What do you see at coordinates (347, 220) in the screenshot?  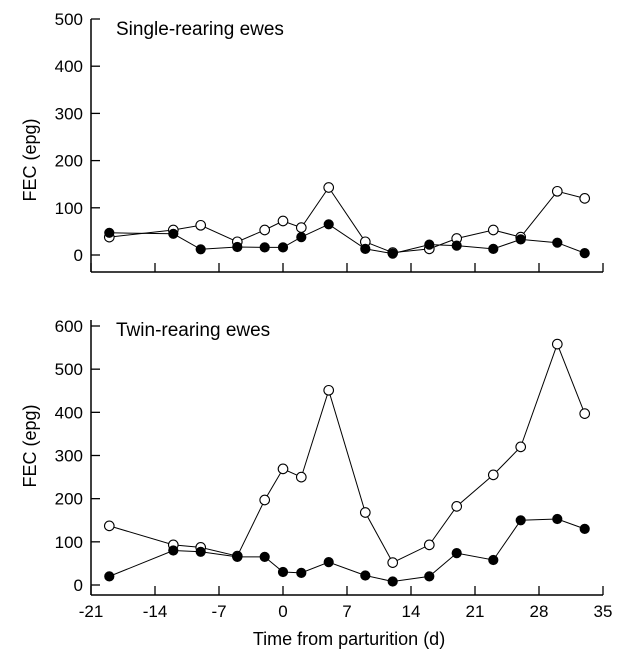 I see `series-line-open` at bounding box center [347, 220].